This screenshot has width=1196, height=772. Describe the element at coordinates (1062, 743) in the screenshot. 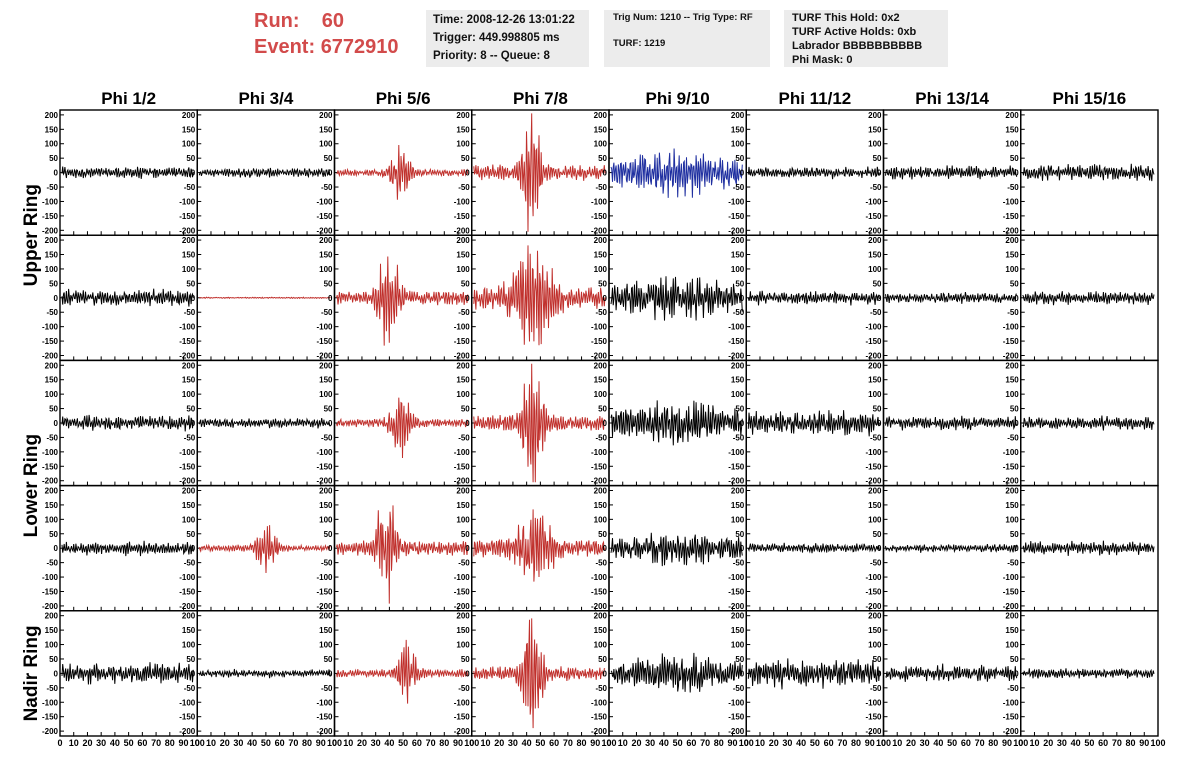

I see `x-tick-label: 30` at that location.